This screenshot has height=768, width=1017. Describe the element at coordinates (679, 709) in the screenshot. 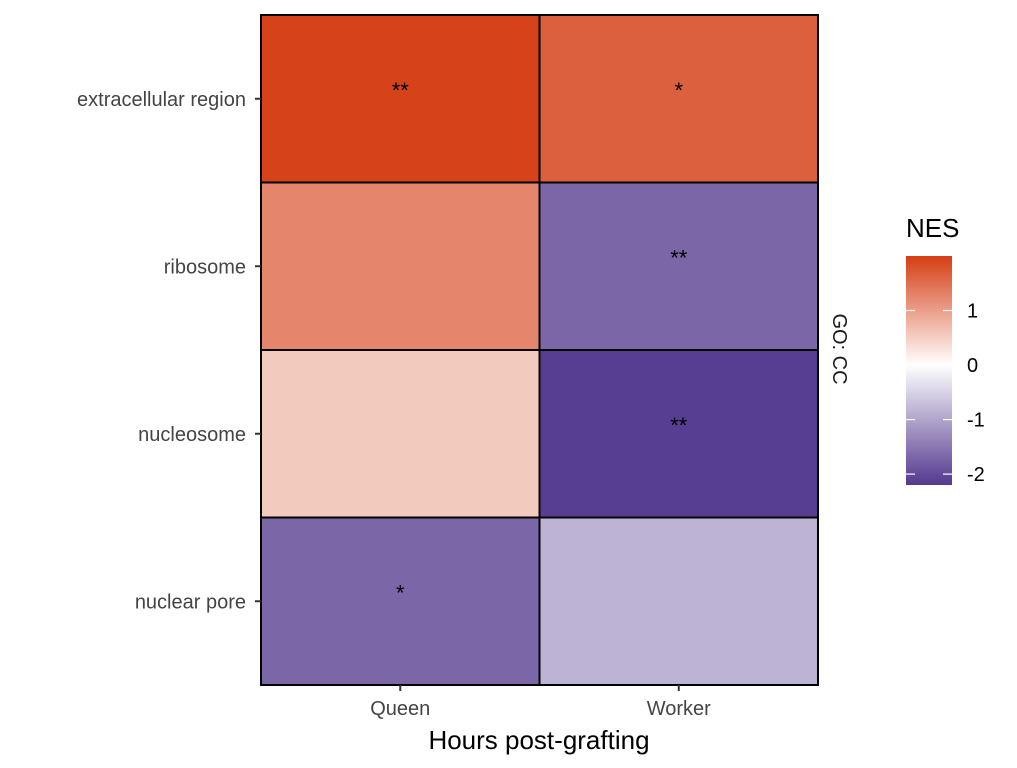

I see `x-tick-label: Worker` at that location.